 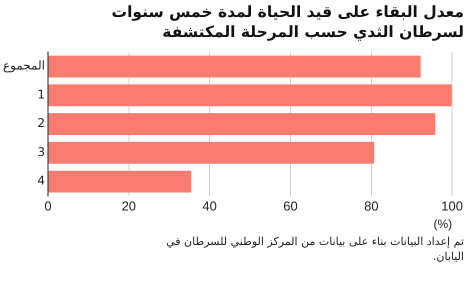 What do you see at coordinates (442, 224) in the screenshot?
I see `x-axis-title: (%)` at bounding box center [442, 224].